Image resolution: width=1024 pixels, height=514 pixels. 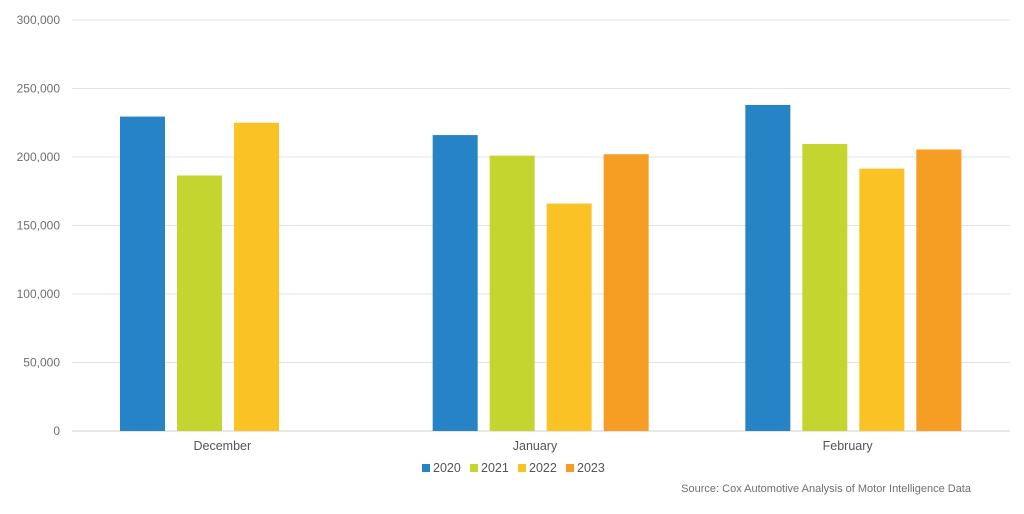 I want to click on bar-2023-january, so click(x=626, y=292).